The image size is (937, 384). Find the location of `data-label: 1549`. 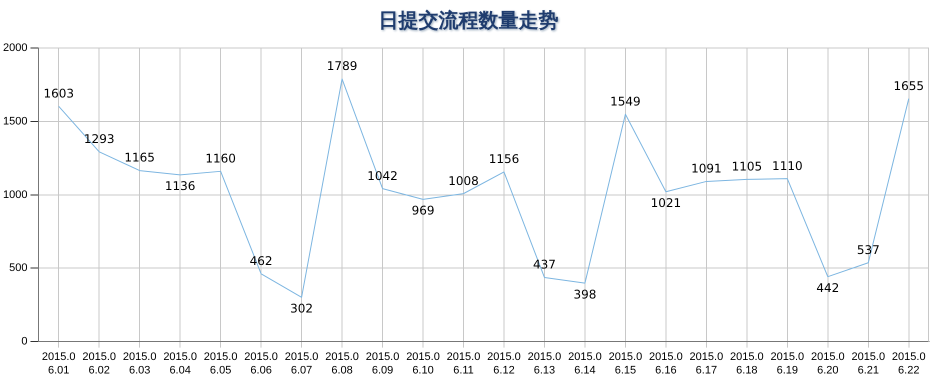

data-label: 1549 is located at coordinates (625, 101).